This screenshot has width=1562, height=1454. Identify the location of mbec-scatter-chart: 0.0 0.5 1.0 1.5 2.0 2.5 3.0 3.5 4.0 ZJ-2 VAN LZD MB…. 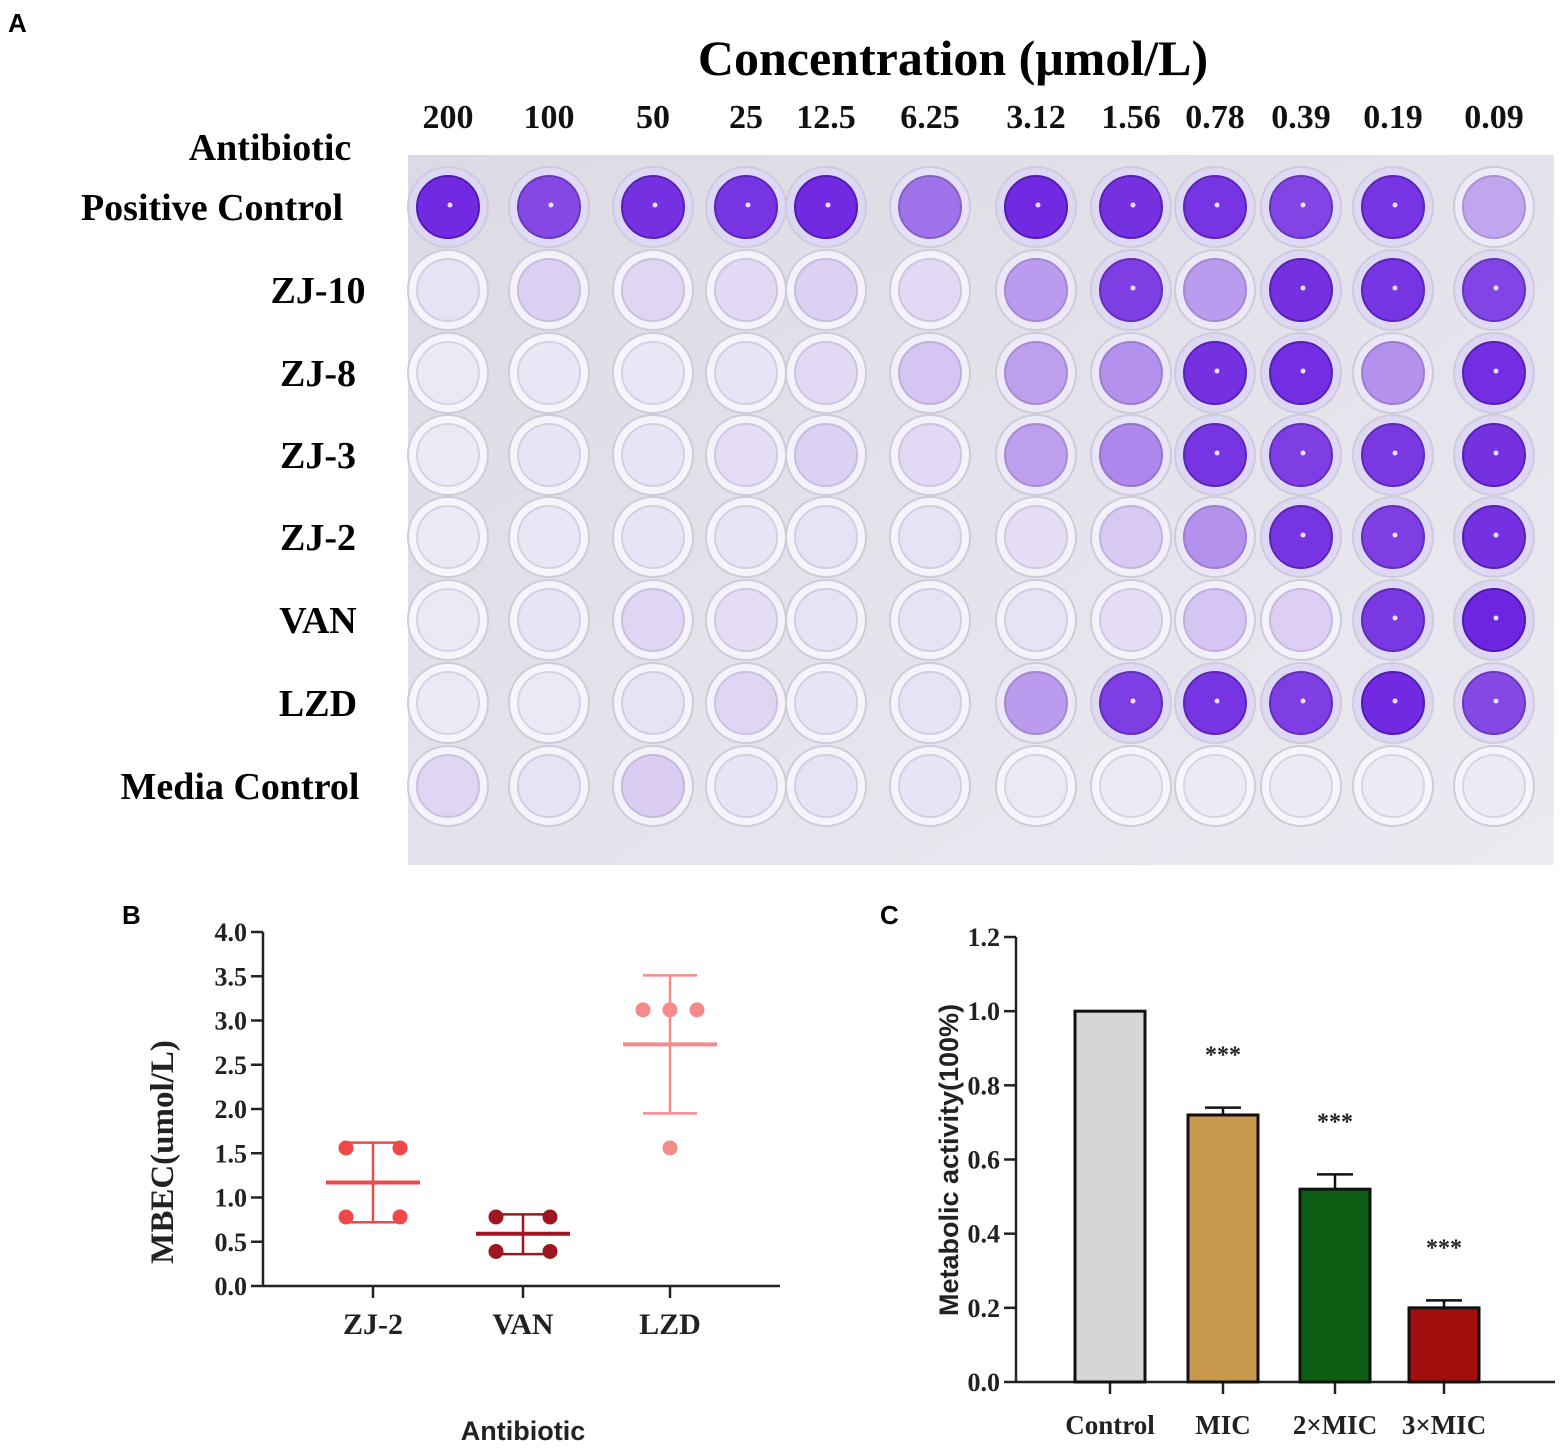
(462, 1182).